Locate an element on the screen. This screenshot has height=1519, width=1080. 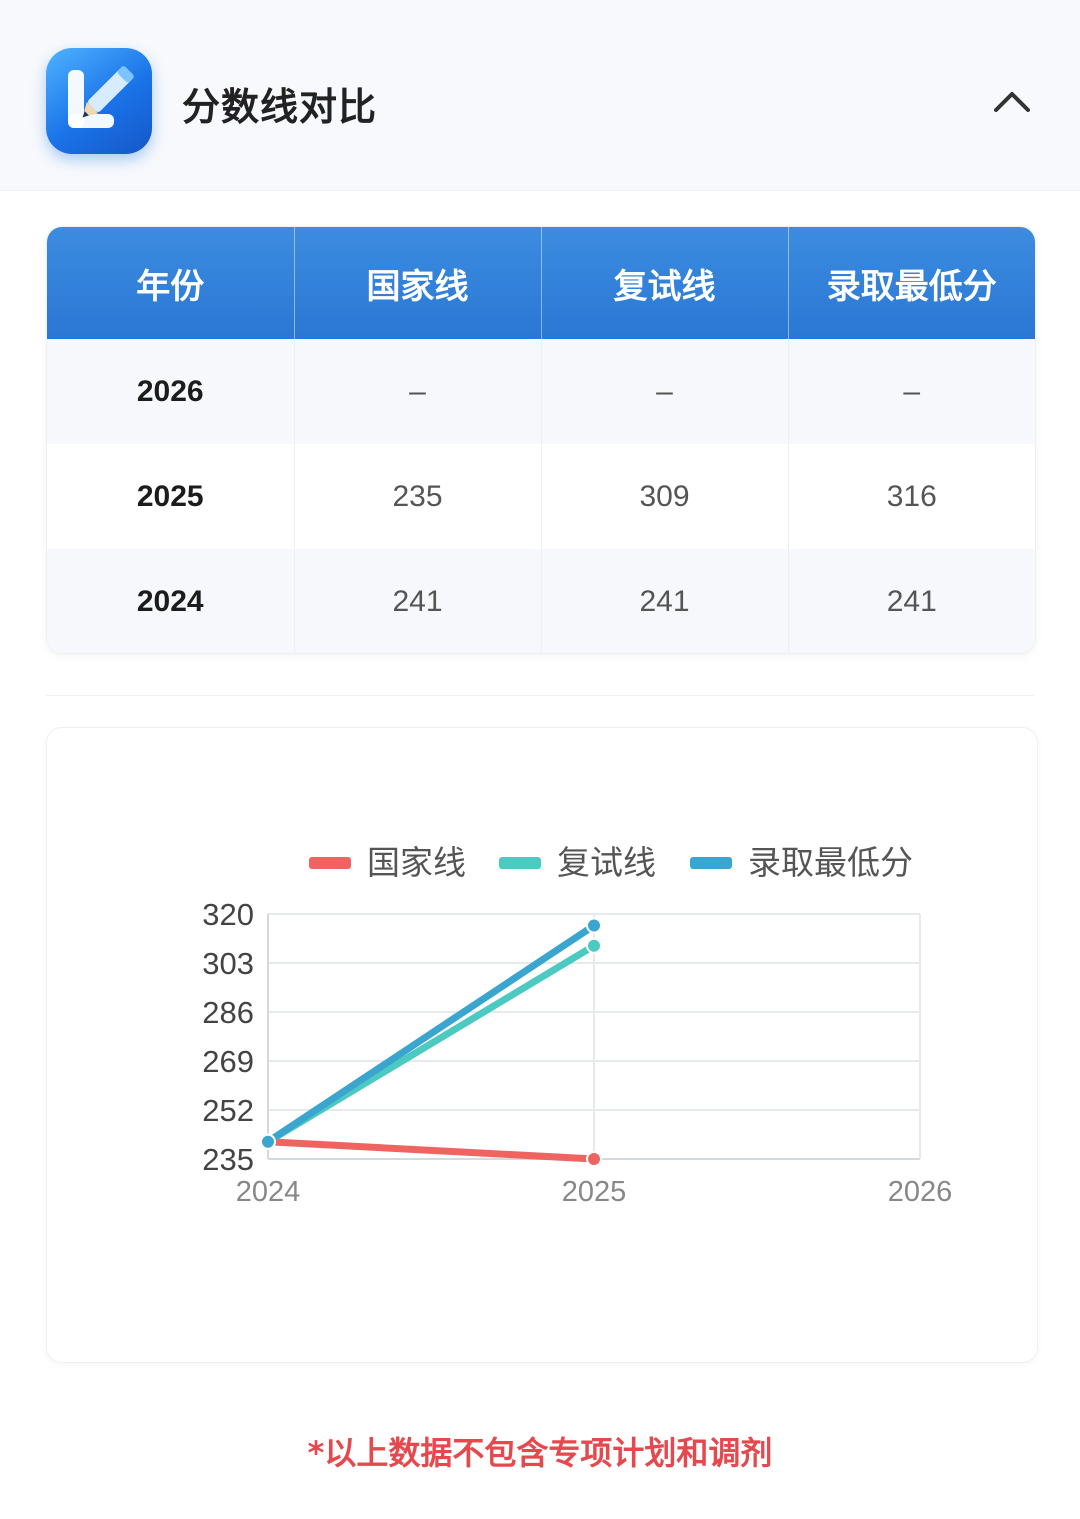
table-cell: 2025 is located at coordinates (171, 496).